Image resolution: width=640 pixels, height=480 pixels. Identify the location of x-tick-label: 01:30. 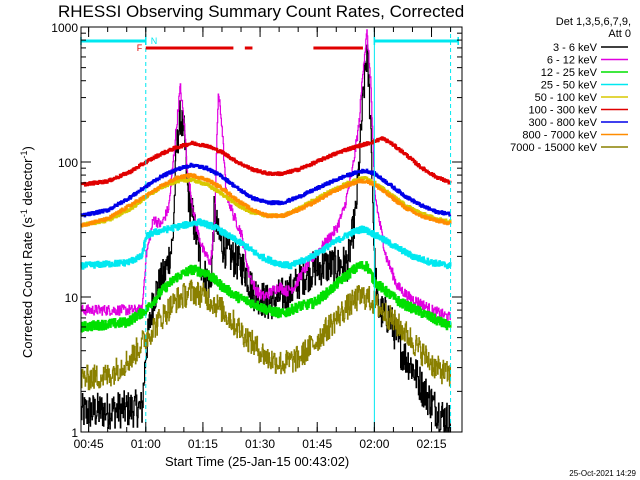
(260, 444).